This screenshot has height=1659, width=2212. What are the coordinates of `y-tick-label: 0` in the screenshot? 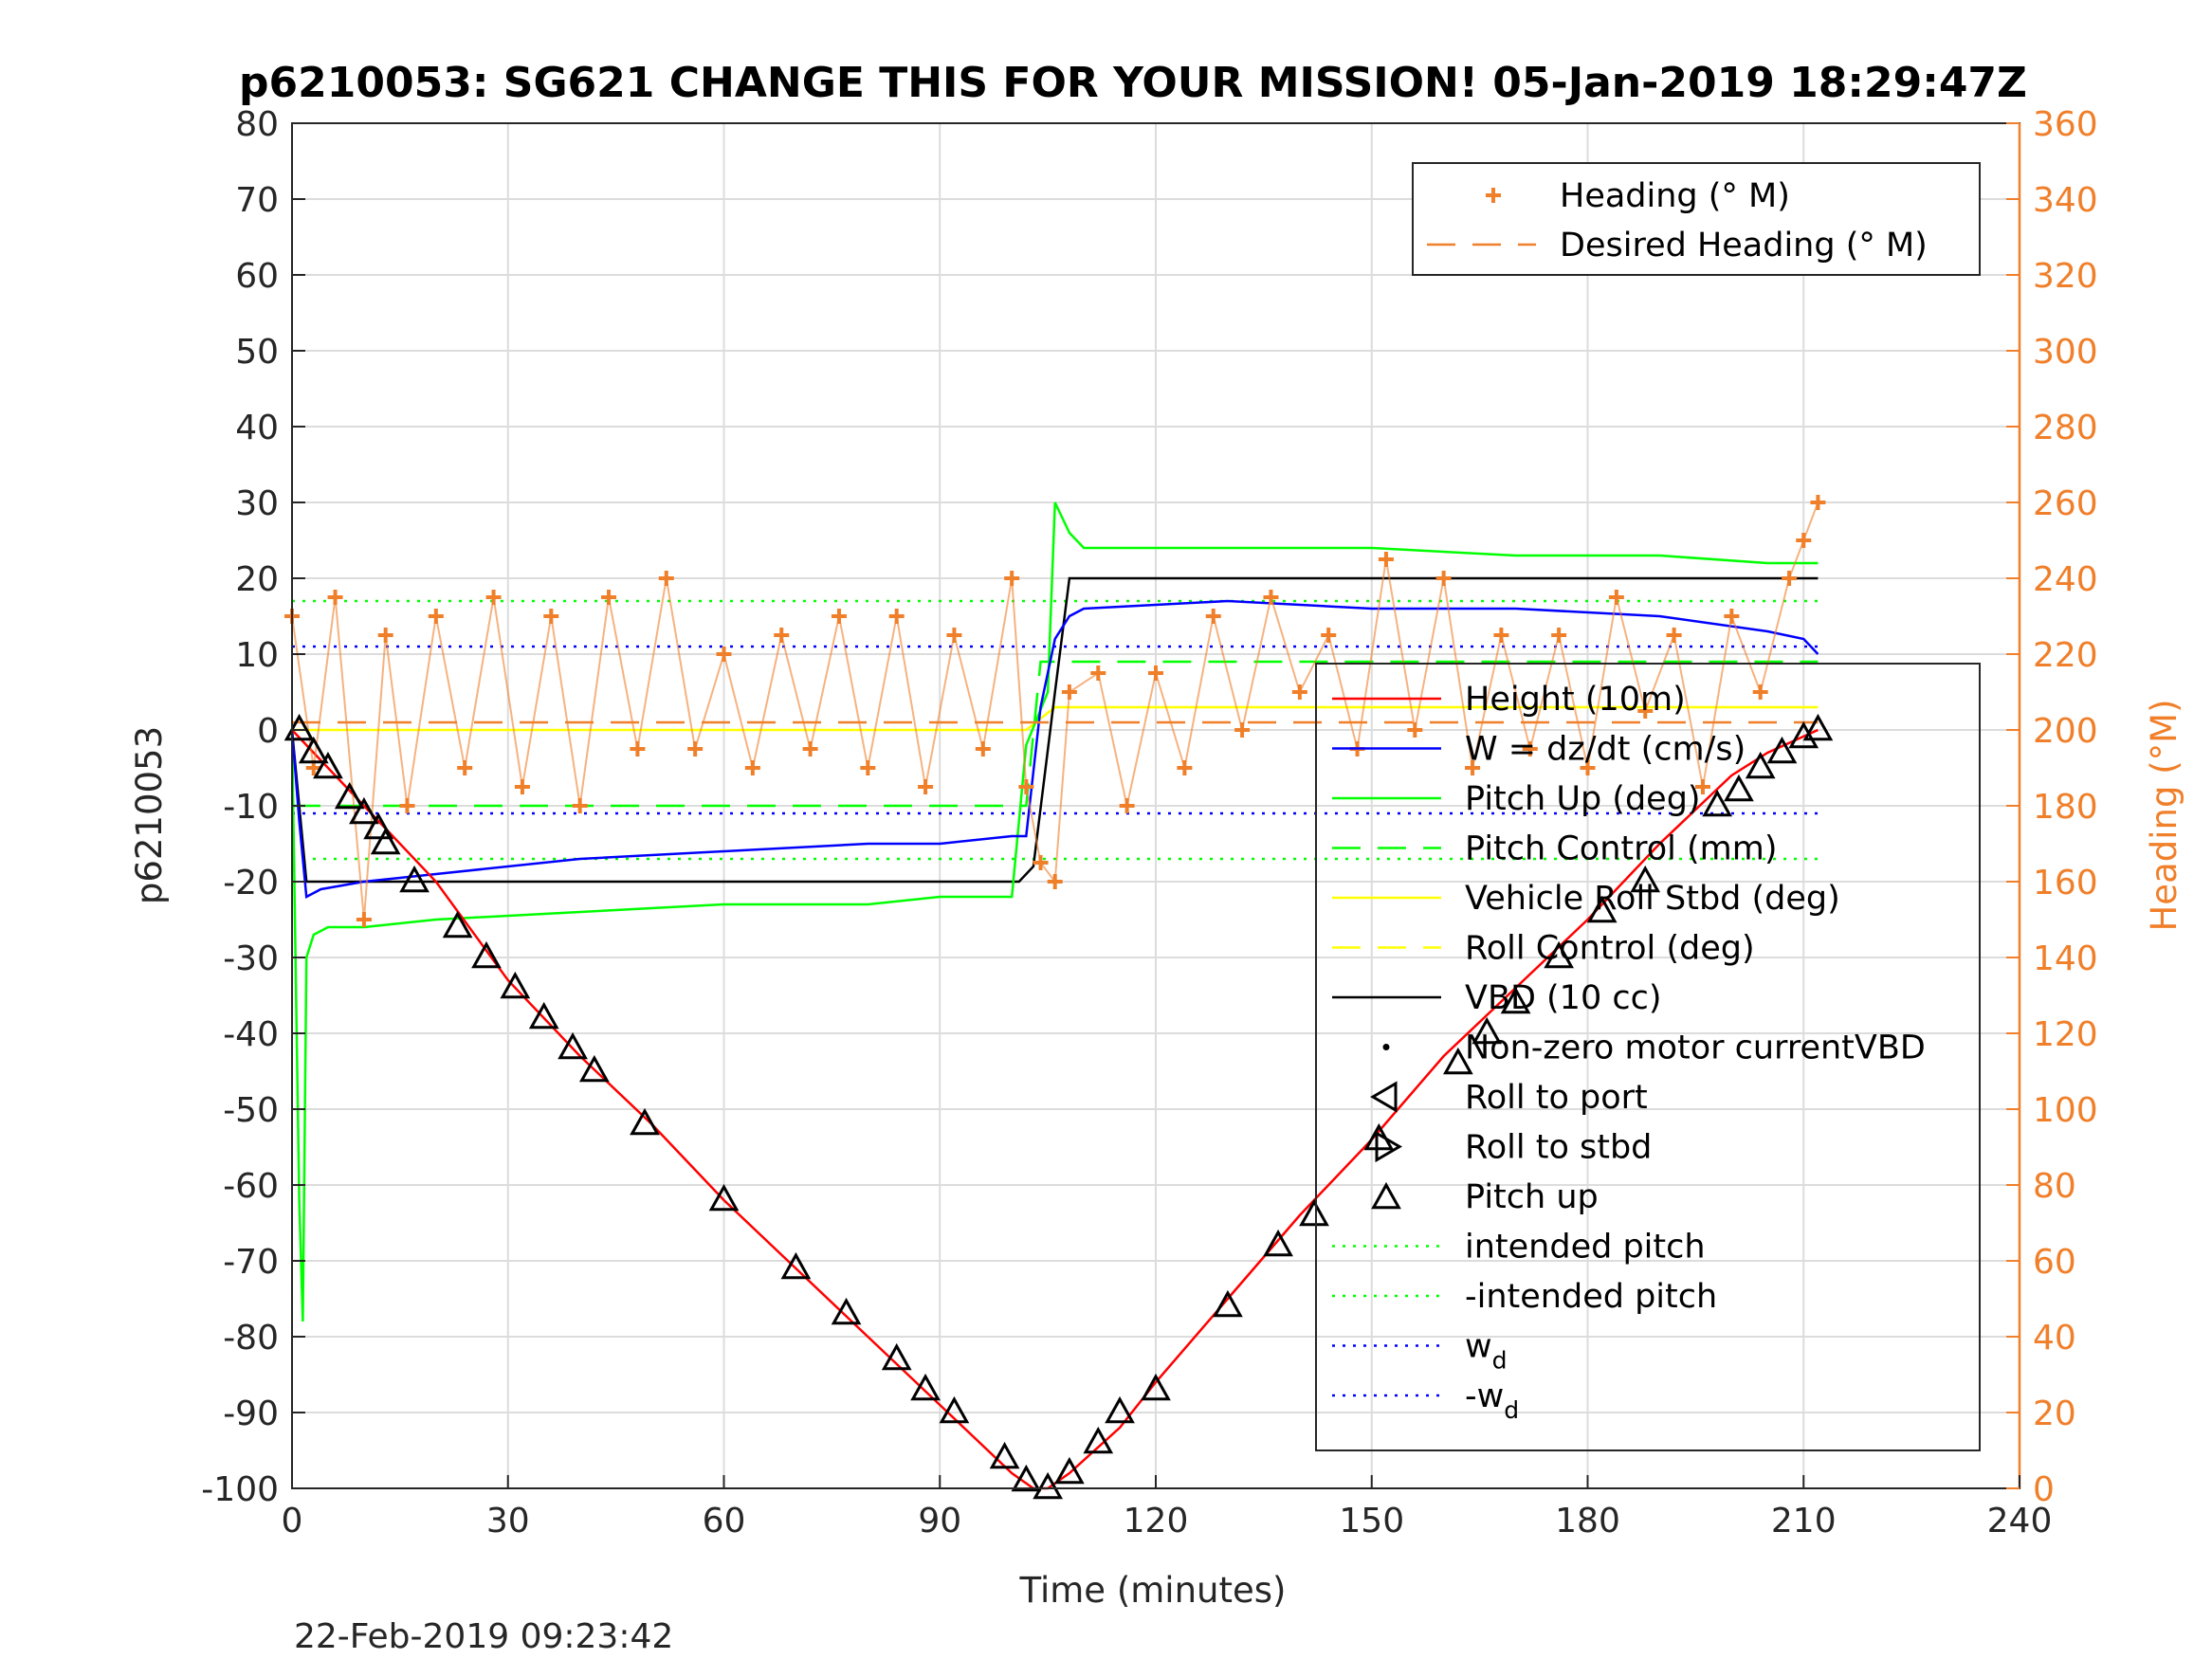 It's located at (268, 731).